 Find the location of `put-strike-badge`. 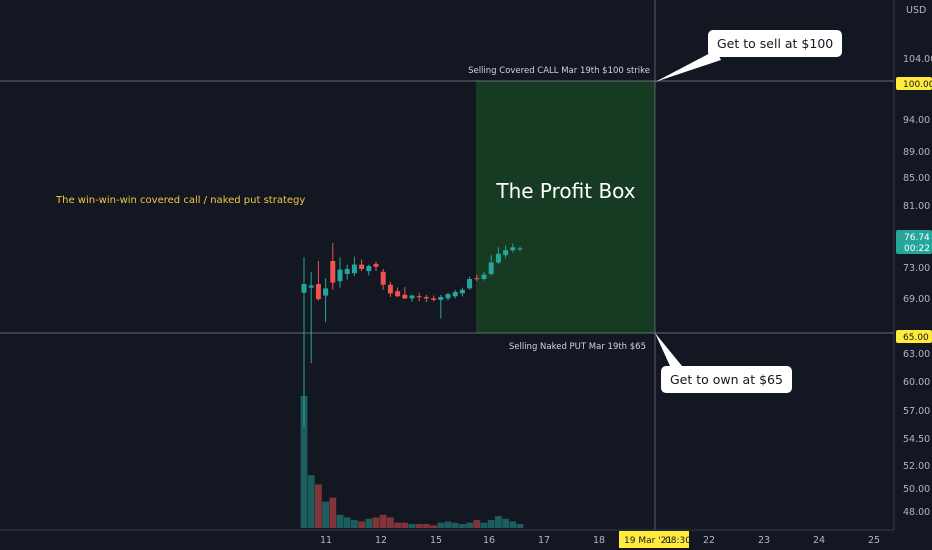

put-strike-badge is located at coordinates (914, 336).